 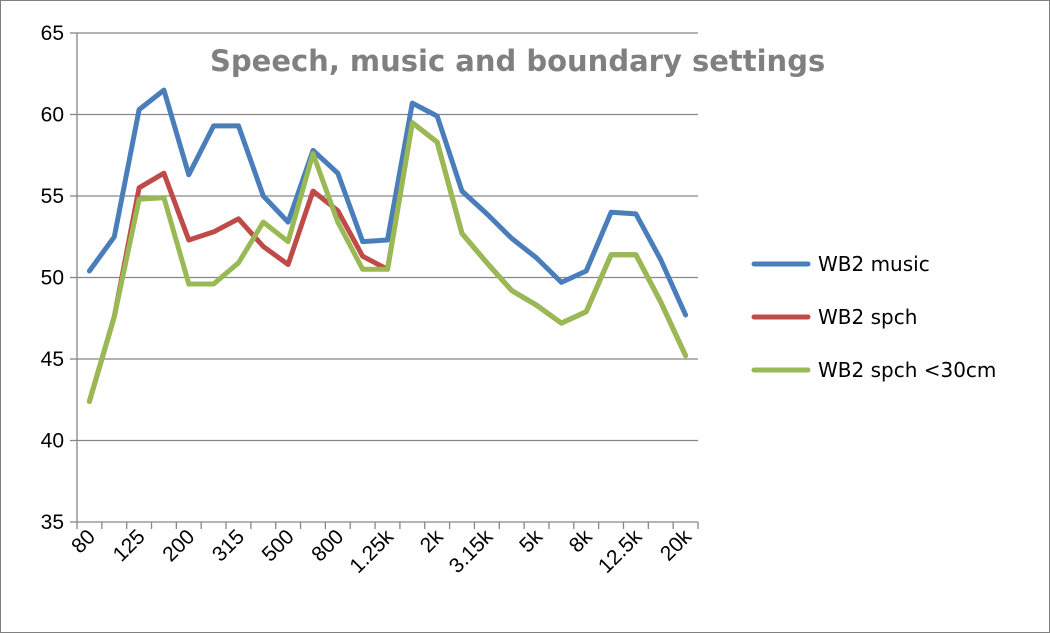 What do you see at coordinates (178, 545) in the screenshot?
I see `x-tick-label: 200` at bounding box center [178, 545].